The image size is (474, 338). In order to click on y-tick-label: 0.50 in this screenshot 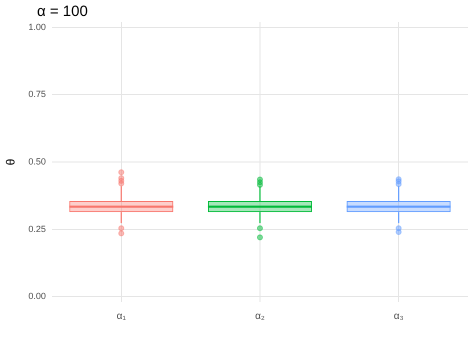, I will do `click(37, 161)`.